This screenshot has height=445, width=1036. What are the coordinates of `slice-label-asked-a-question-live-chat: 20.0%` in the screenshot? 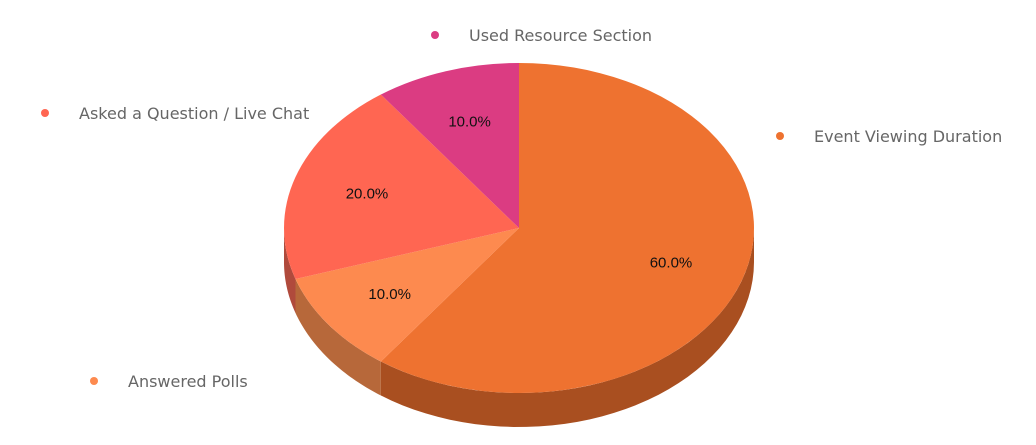 It's located at (367, 193).